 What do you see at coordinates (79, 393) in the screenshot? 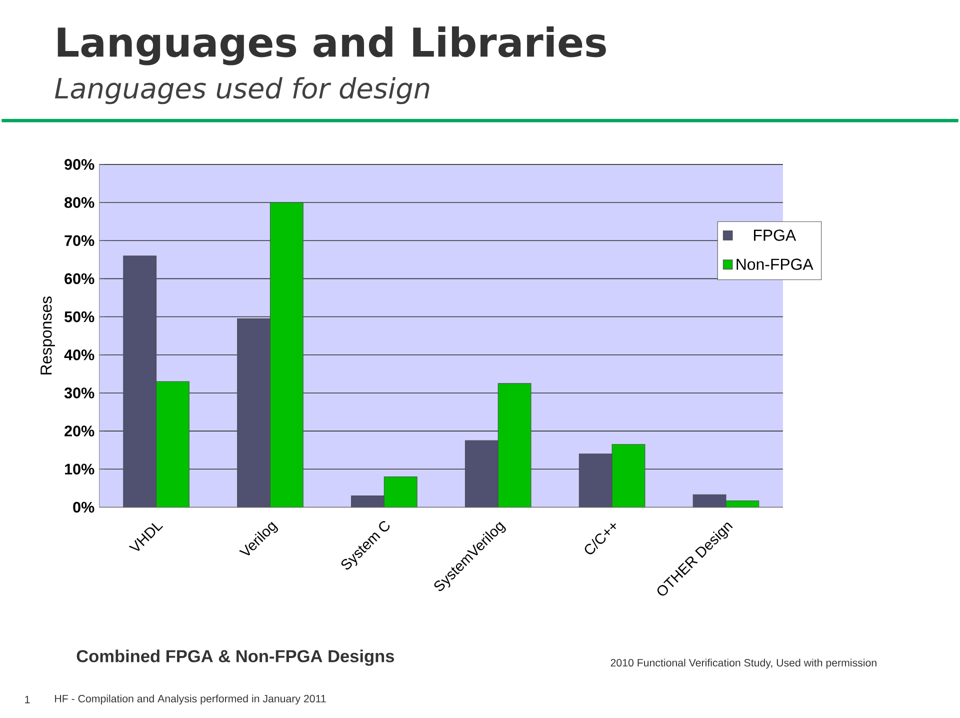
I see `y-tick-label: 30%` at bounding box center [79, 393].